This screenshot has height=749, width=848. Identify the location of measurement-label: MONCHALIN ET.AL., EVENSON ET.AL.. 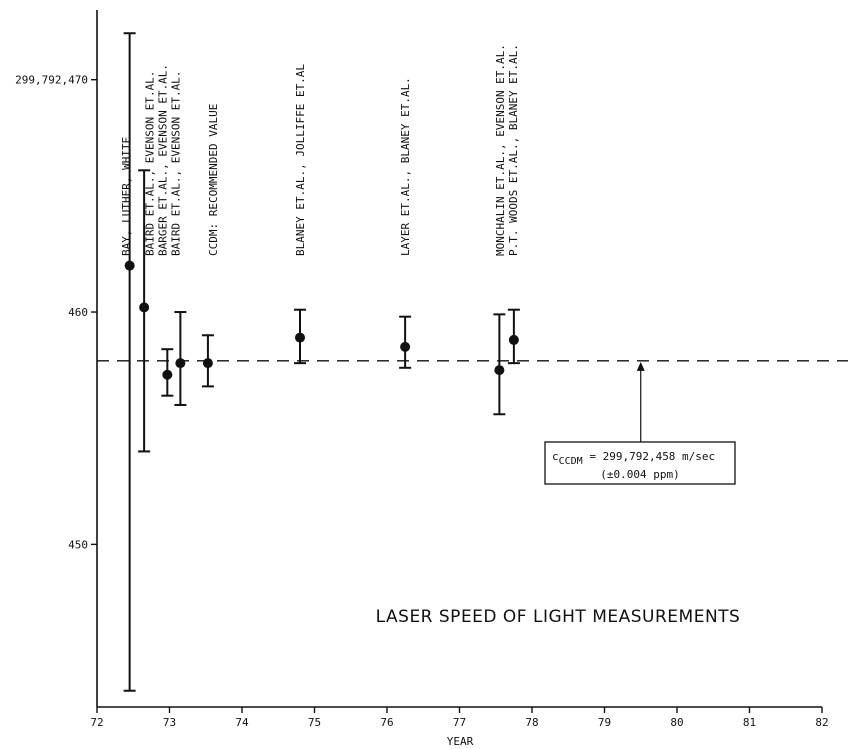
(500, 150).